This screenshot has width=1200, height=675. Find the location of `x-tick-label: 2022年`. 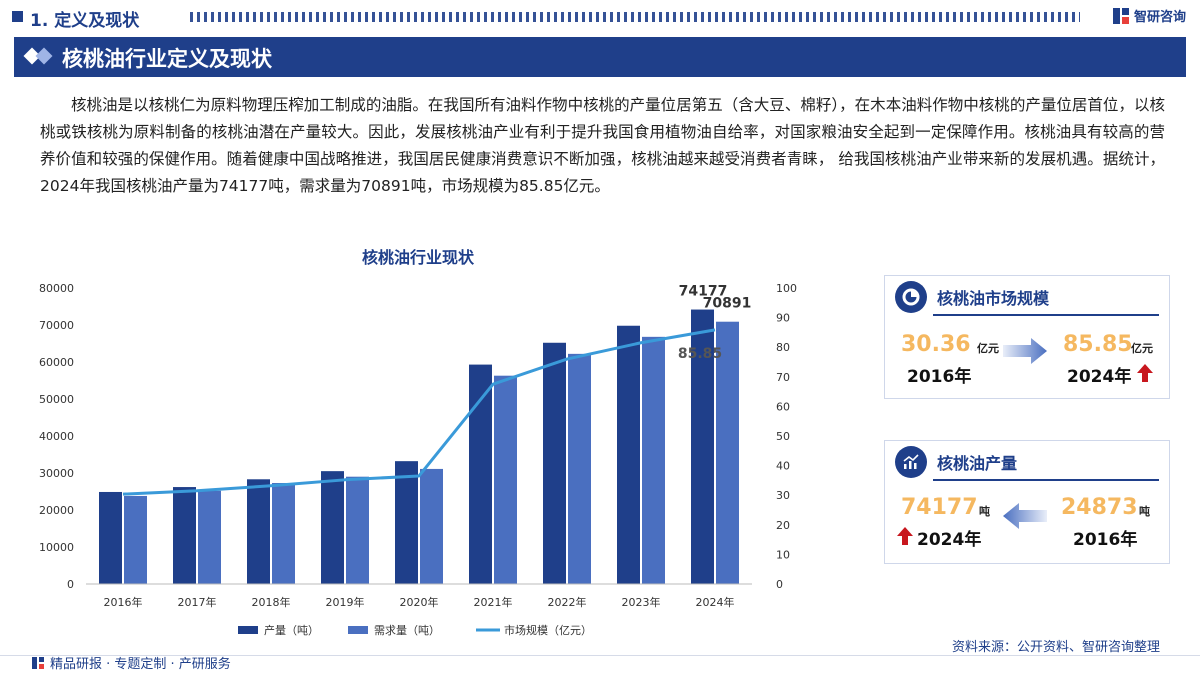

x-tick-label: 2022年 is located at coordinates (567, 602).